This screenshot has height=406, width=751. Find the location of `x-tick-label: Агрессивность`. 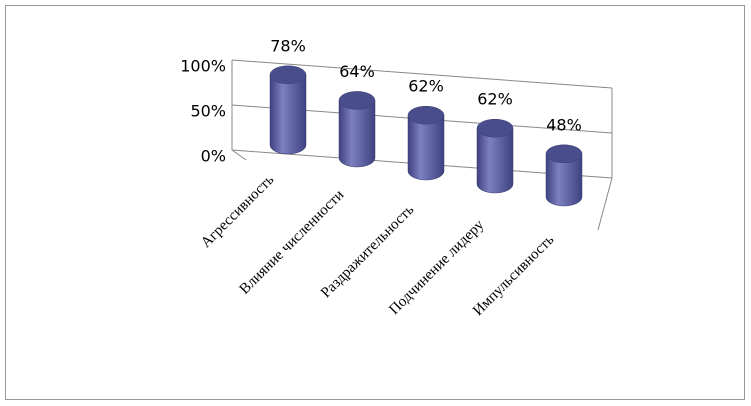

x-tick-label: Агрессивность is located at coordinates (237, 211).